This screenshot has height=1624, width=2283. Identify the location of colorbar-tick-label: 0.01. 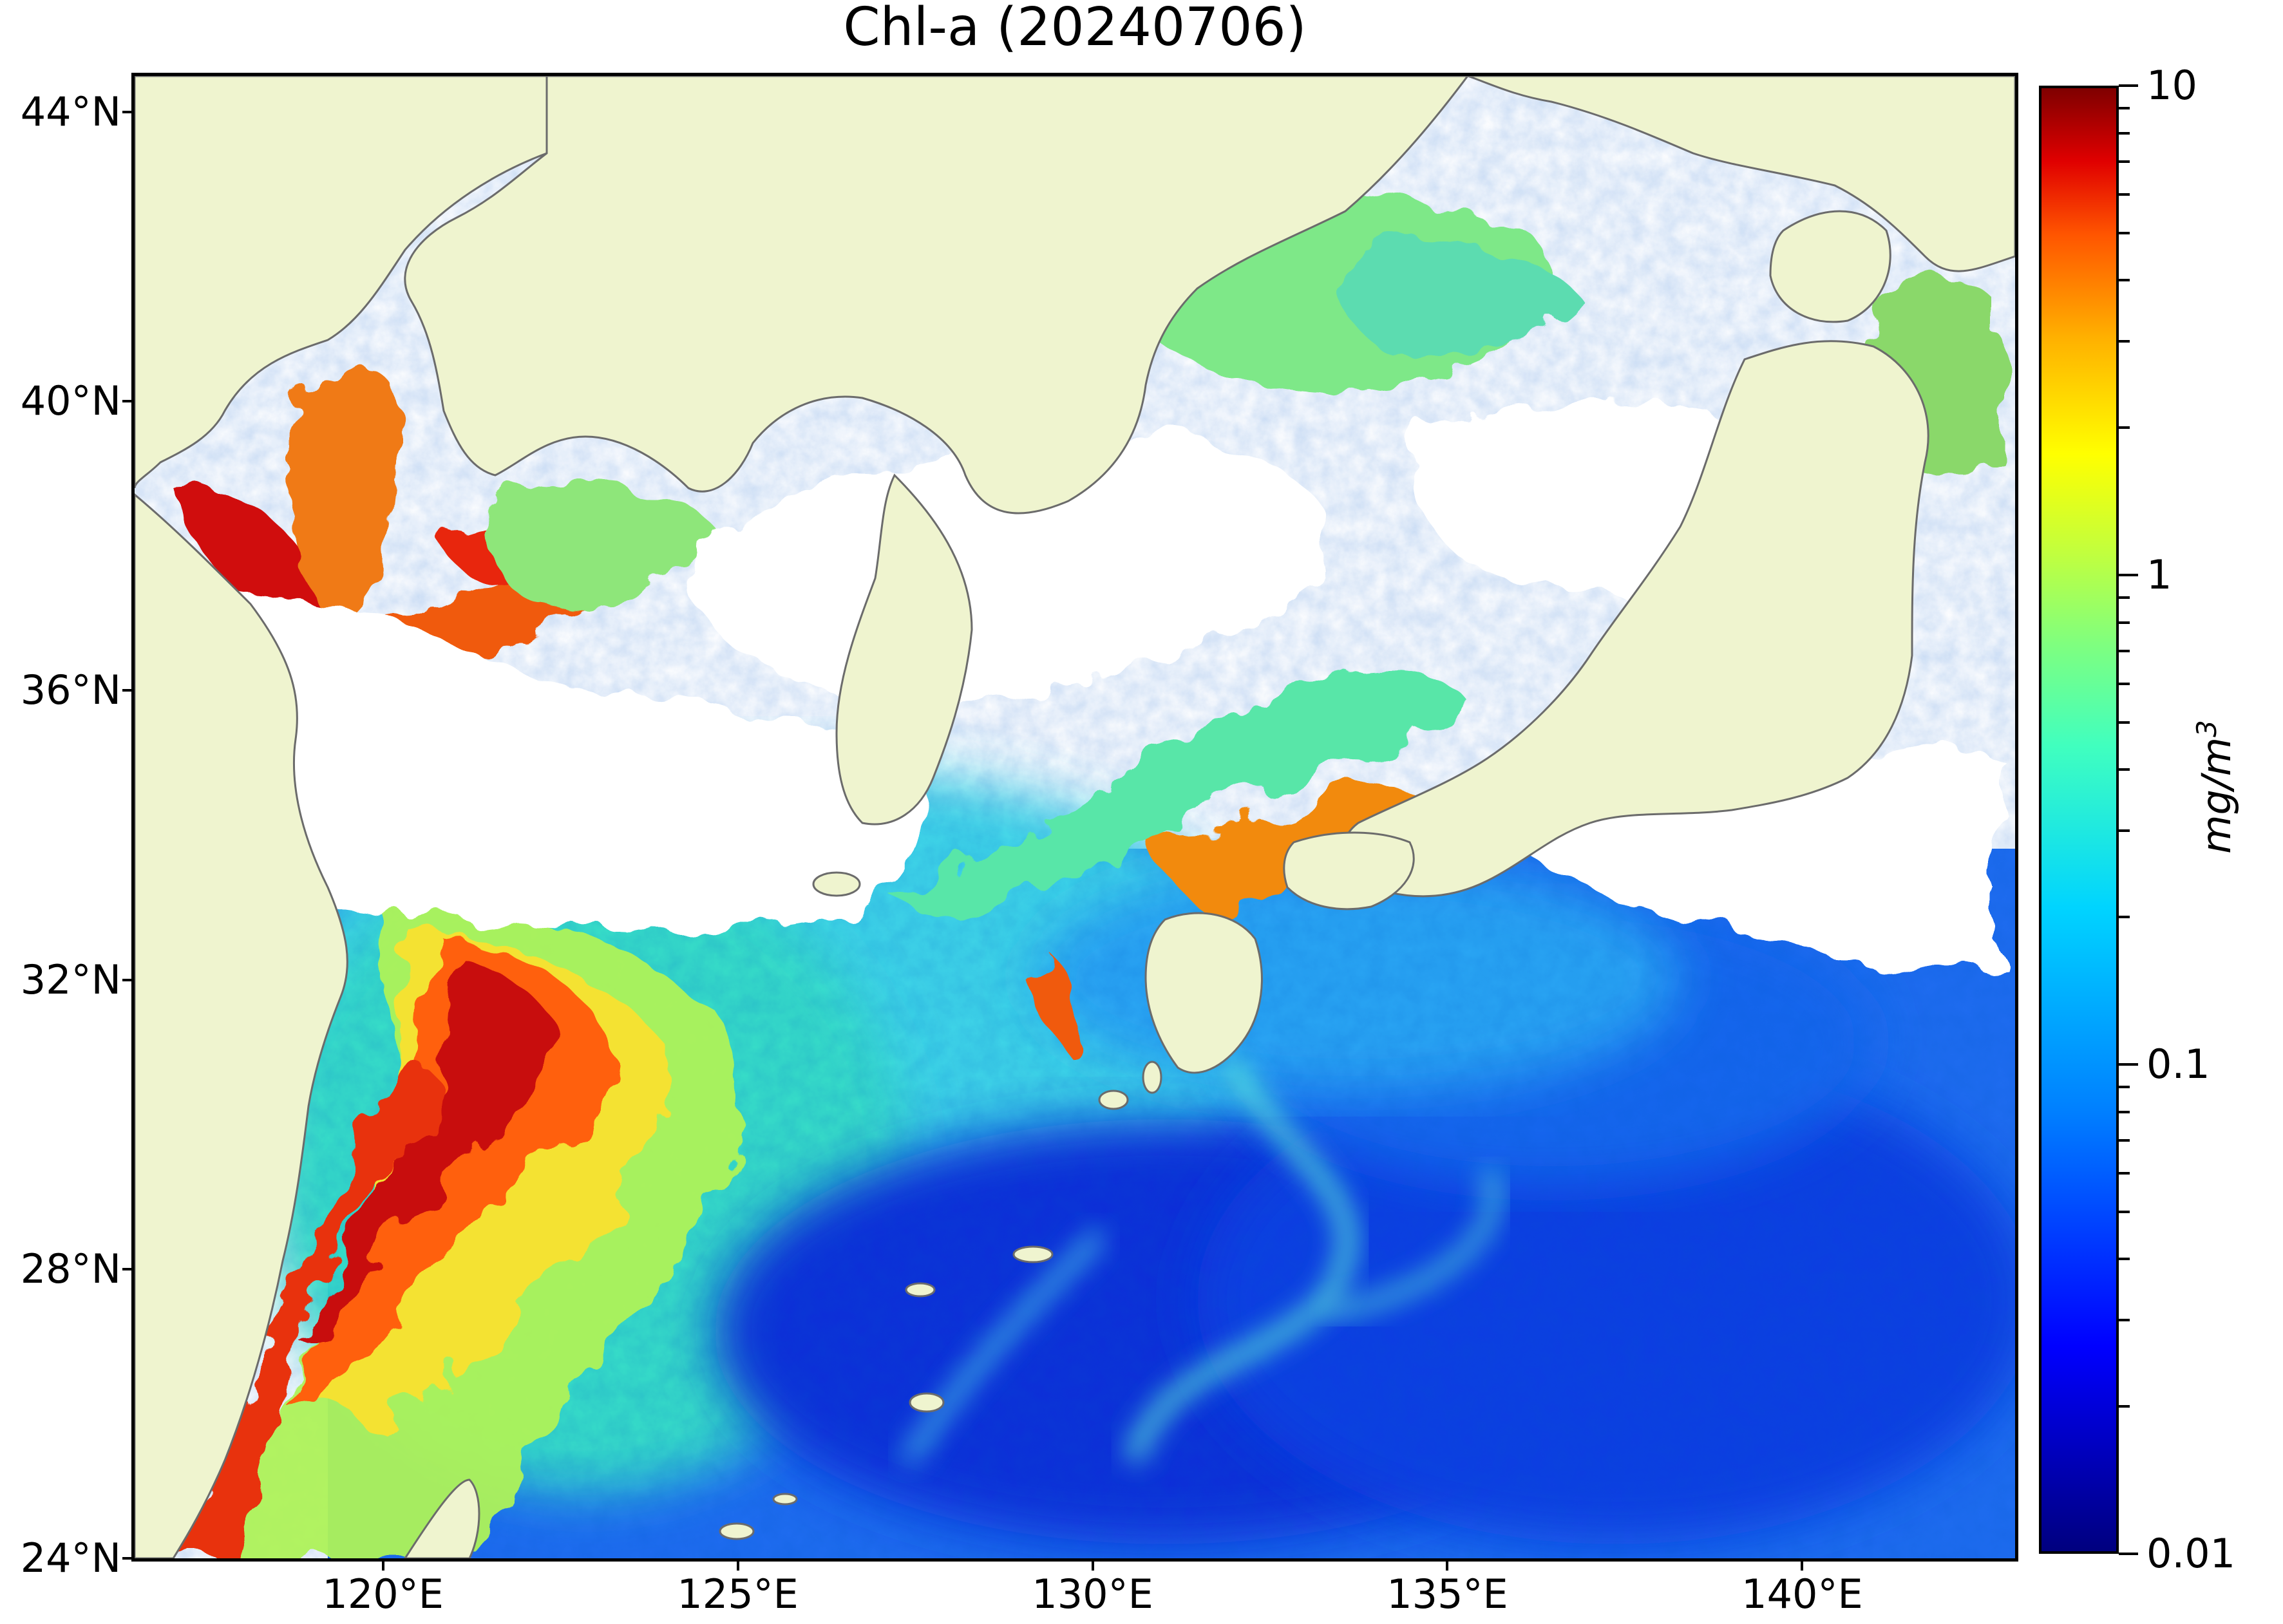
(2191, 1554).